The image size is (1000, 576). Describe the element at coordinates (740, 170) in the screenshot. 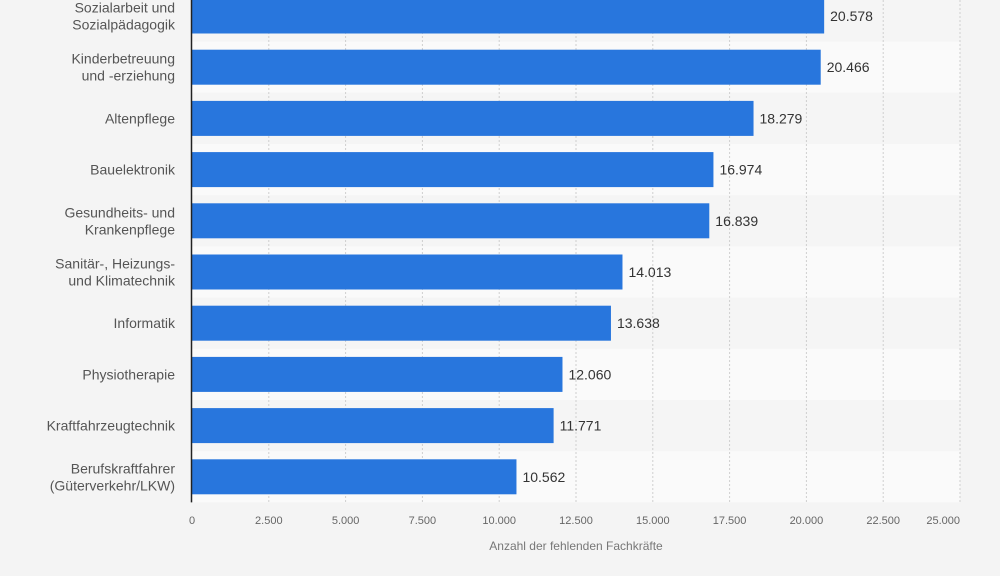

I see `value-label: 16.974` at that location.